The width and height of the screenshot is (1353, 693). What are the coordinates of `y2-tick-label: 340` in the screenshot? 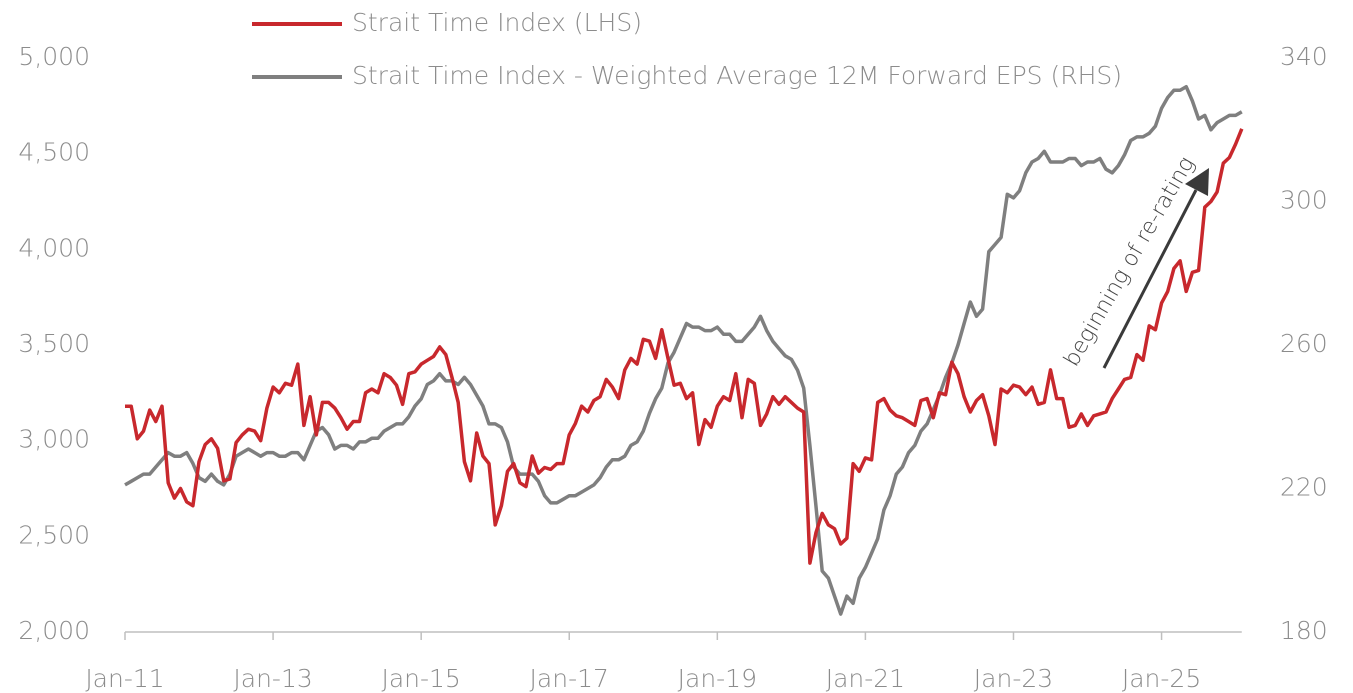 It's located at (1304, 56).